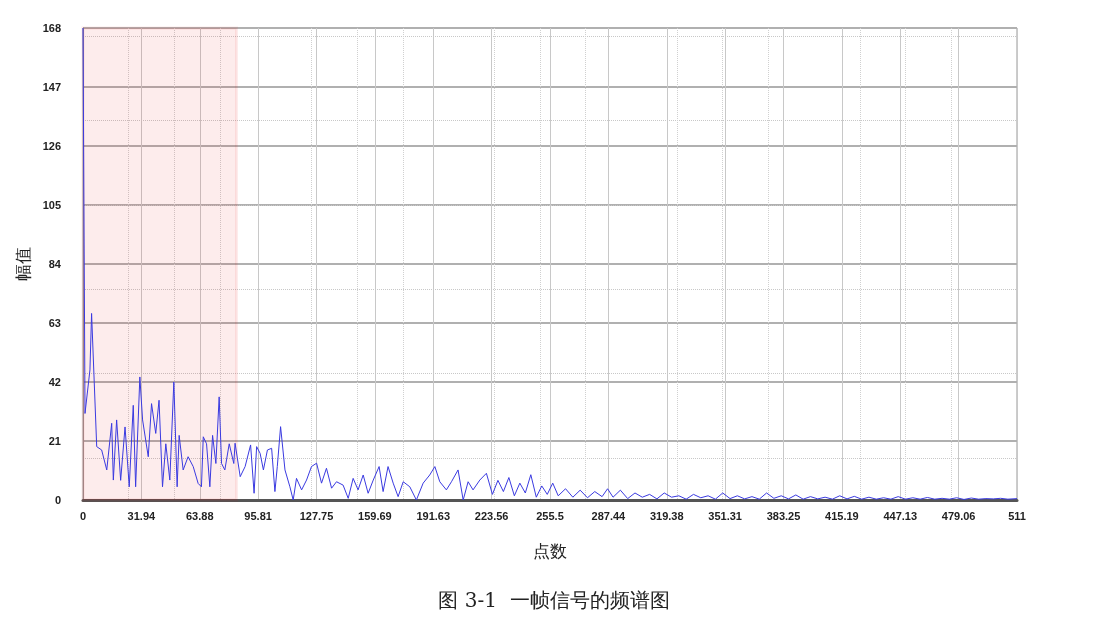  What do you see at coordinates (842, 515) in the screenshot?
I see `x-tick-label: 415.19` at bounding box center [842, 515].